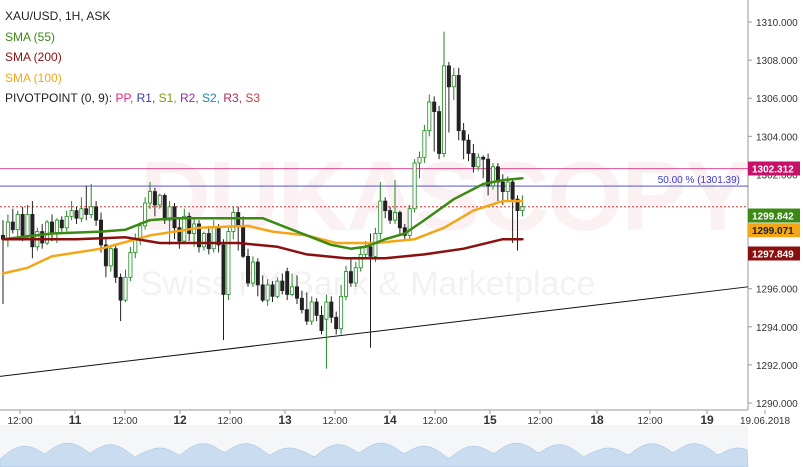  Describe the element at coordinates (374, 454) in the screenshot. I see `overview-series` at that location.